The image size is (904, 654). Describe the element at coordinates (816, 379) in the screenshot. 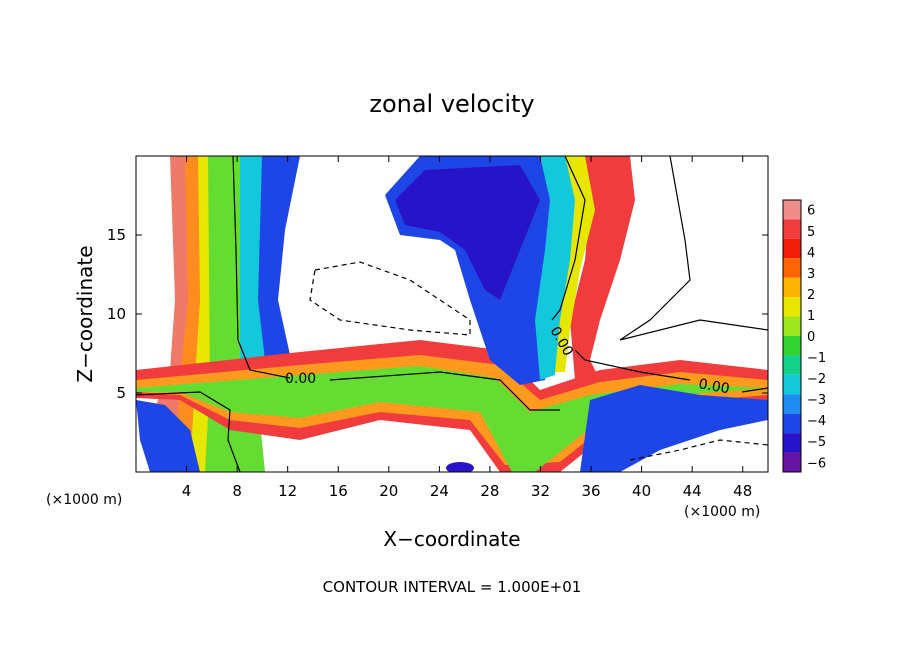

I see `colorbar-label: −2` at that location.